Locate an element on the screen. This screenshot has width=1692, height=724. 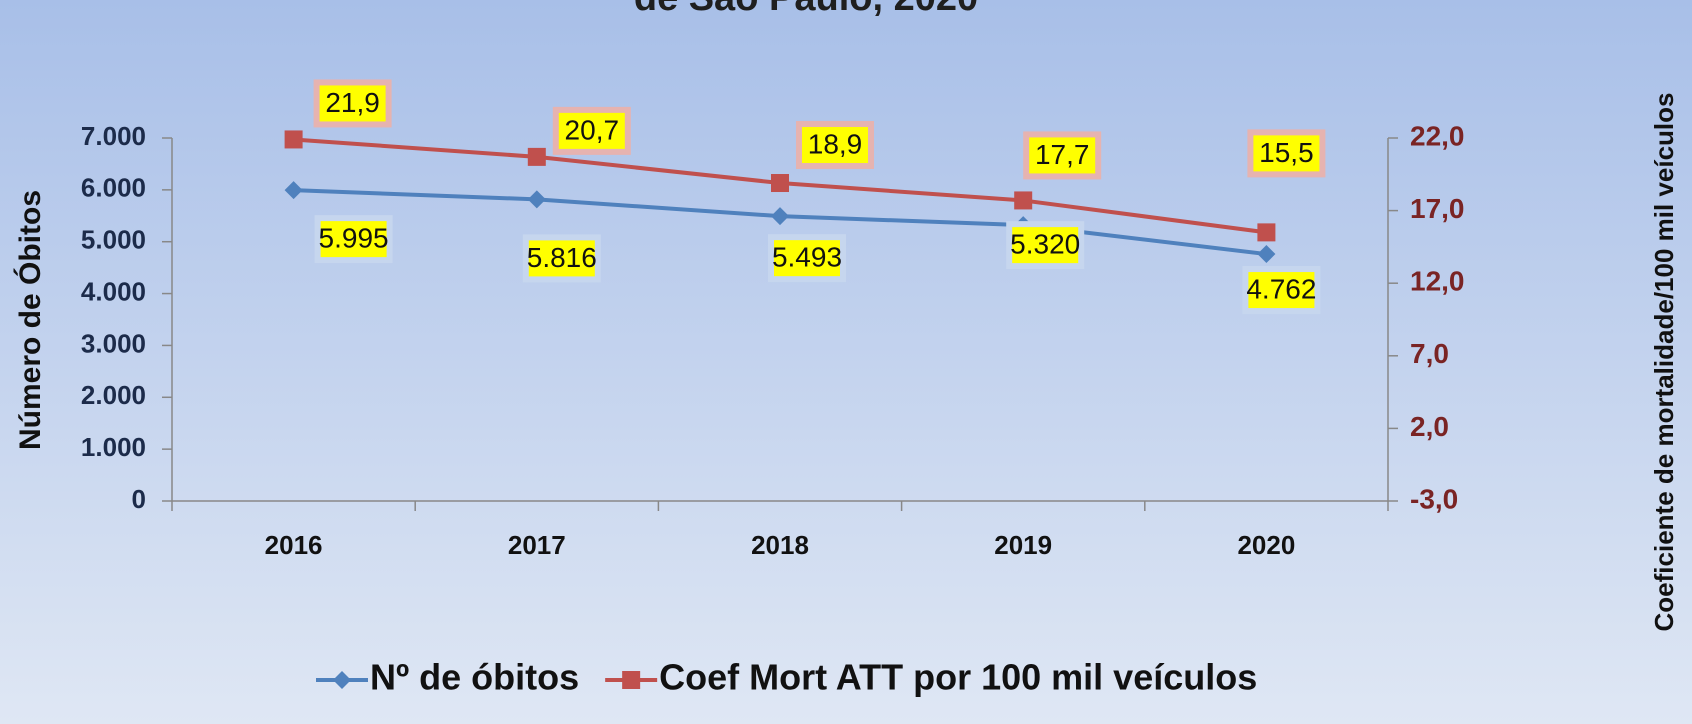
y-tick-label: 1.000 is located at coordinates (113, 447).